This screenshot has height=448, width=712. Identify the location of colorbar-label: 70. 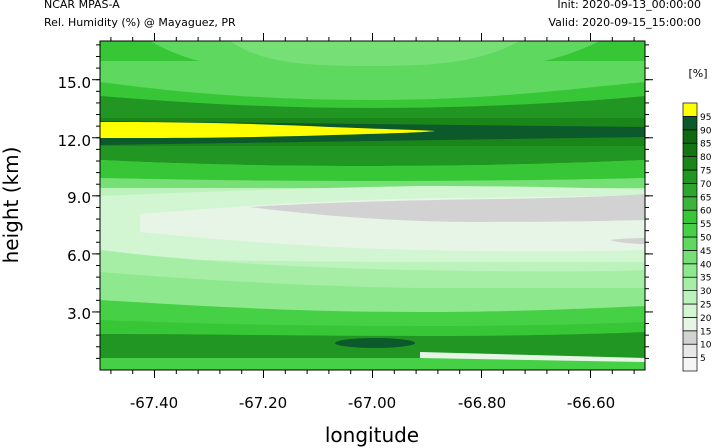
(706, 185).